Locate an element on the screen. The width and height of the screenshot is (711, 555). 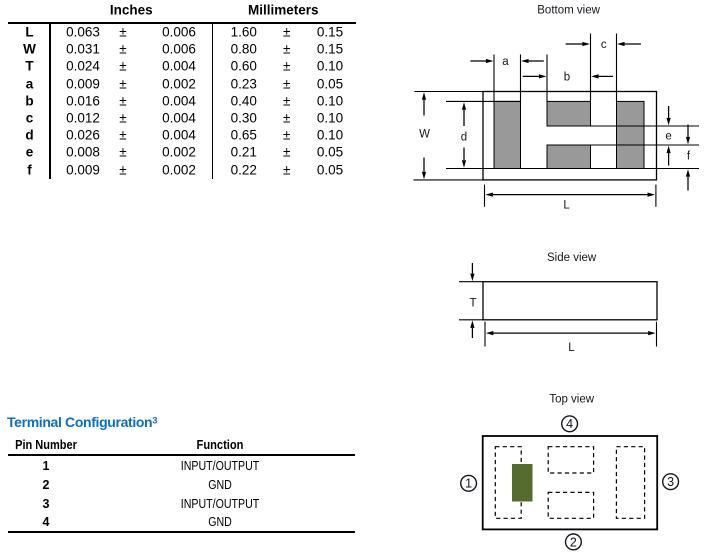
svg-text: 4 is located at coordinates (569, 424).